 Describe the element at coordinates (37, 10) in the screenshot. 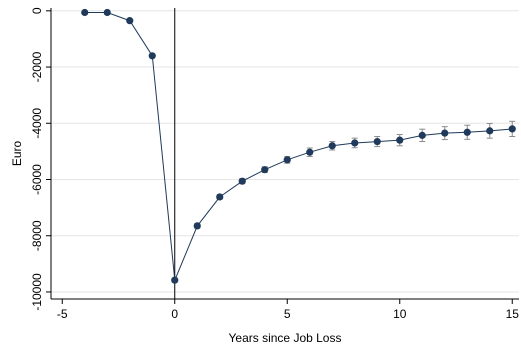

I see `y-tick-label: 0` at that location.